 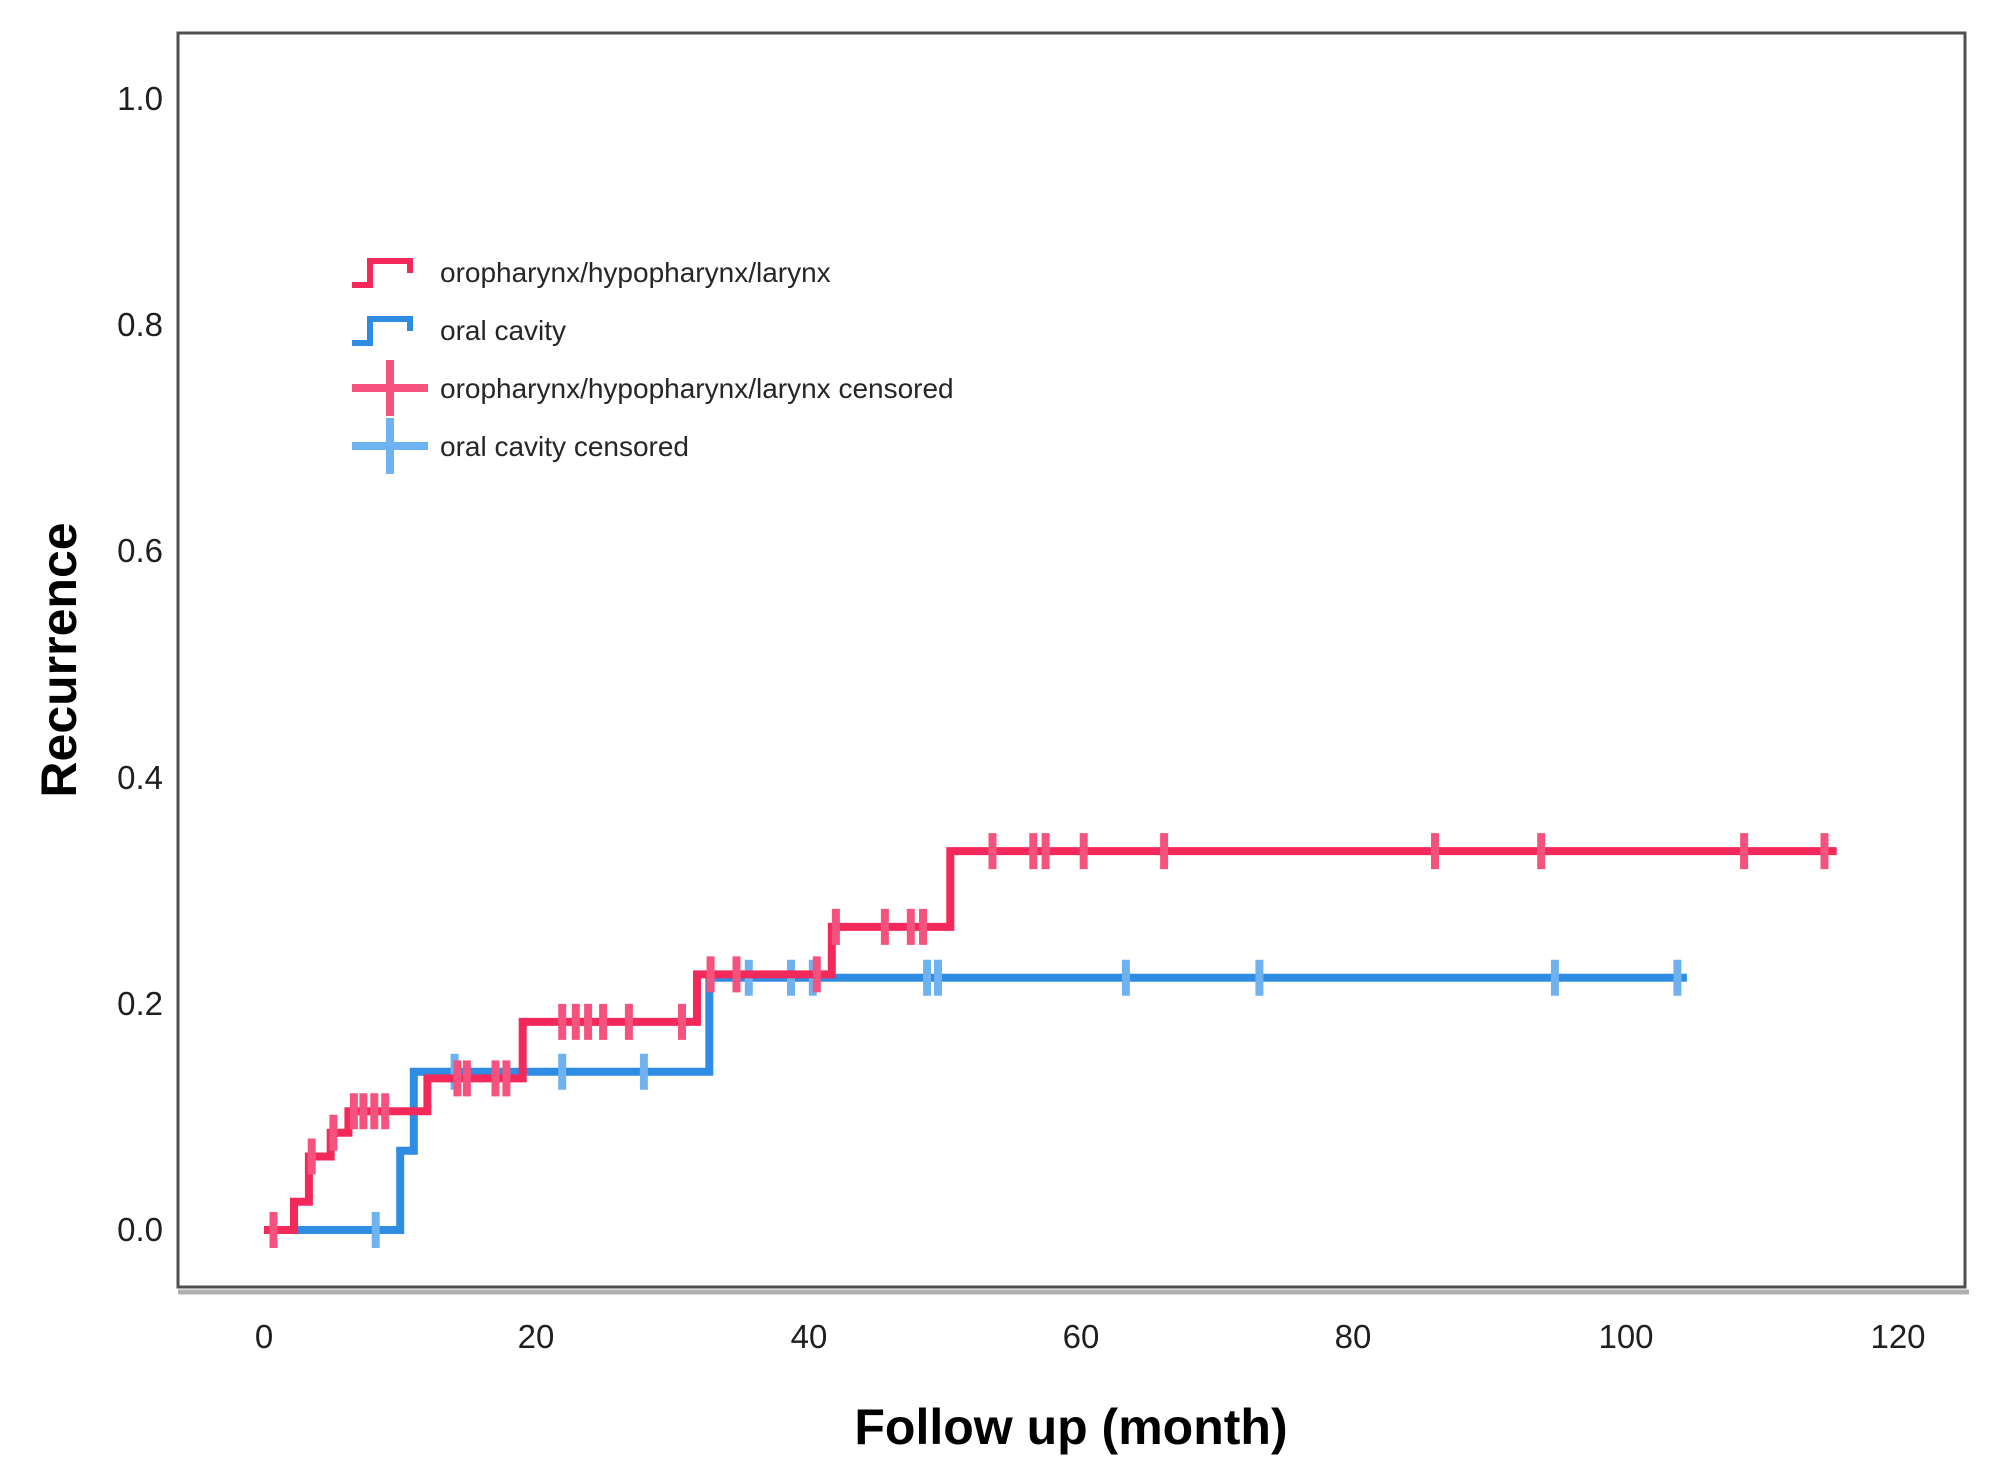 What do you see at coordinates (140, 1003) in the screenshot?
I see `y-tick-label: 0.2` at bounding box center [140, 1003].